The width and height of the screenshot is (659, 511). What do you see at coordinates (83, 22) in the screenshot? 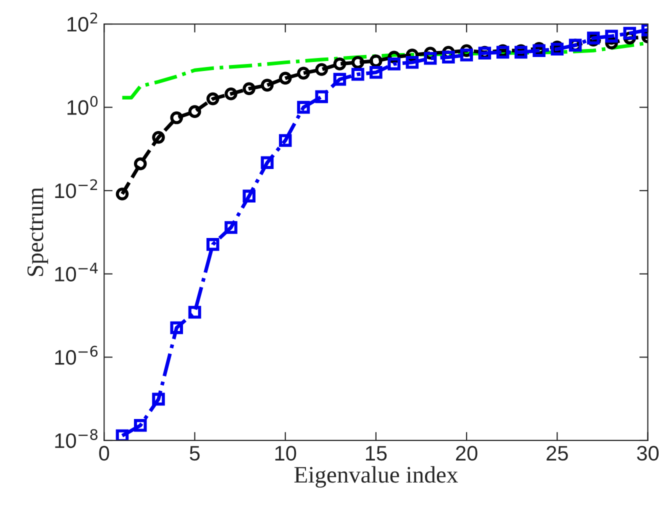
I see `y-tick-label: 10$^{2}$` at bounding box center [83, 22].